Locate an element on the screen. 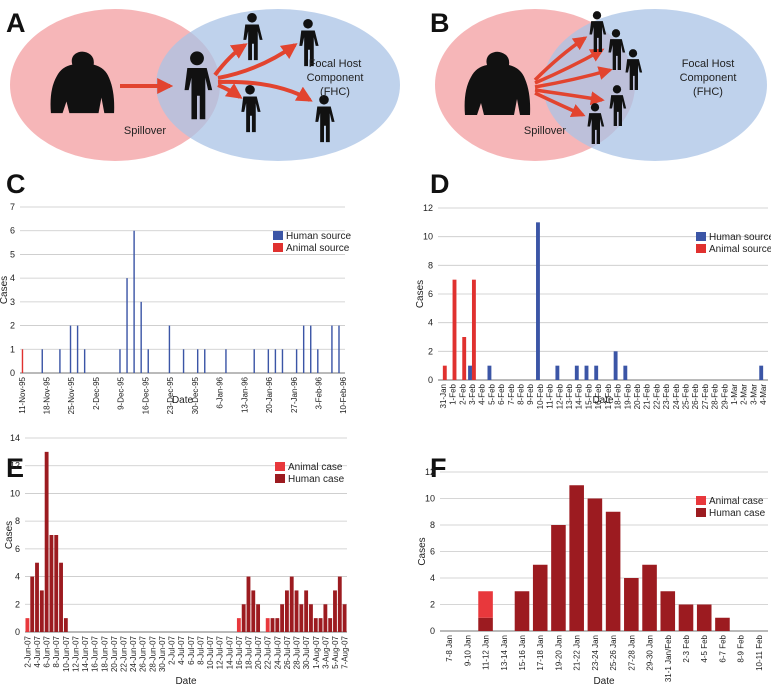  x-tick-label: 17-18 Jan is located at coordinates (540, 653).